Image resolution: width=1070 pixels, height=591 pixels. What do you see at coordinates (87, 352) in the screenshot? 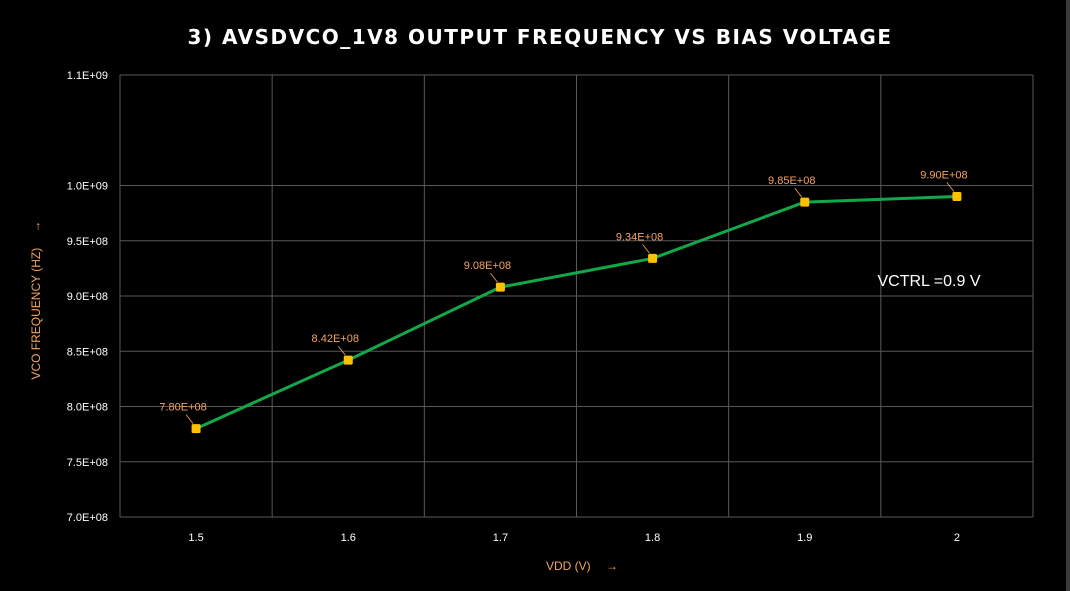
I see `y-tick-label: 8.5E+08` at bounding box center [87, 352].